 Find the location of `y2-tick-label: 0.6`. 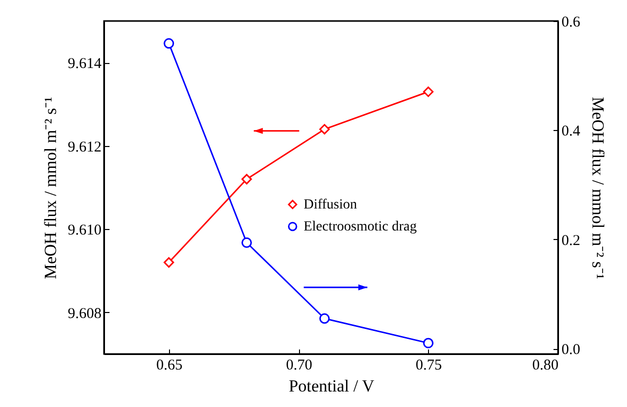

y2-tick-label: 0.6 is located at coordinates (571, 22).